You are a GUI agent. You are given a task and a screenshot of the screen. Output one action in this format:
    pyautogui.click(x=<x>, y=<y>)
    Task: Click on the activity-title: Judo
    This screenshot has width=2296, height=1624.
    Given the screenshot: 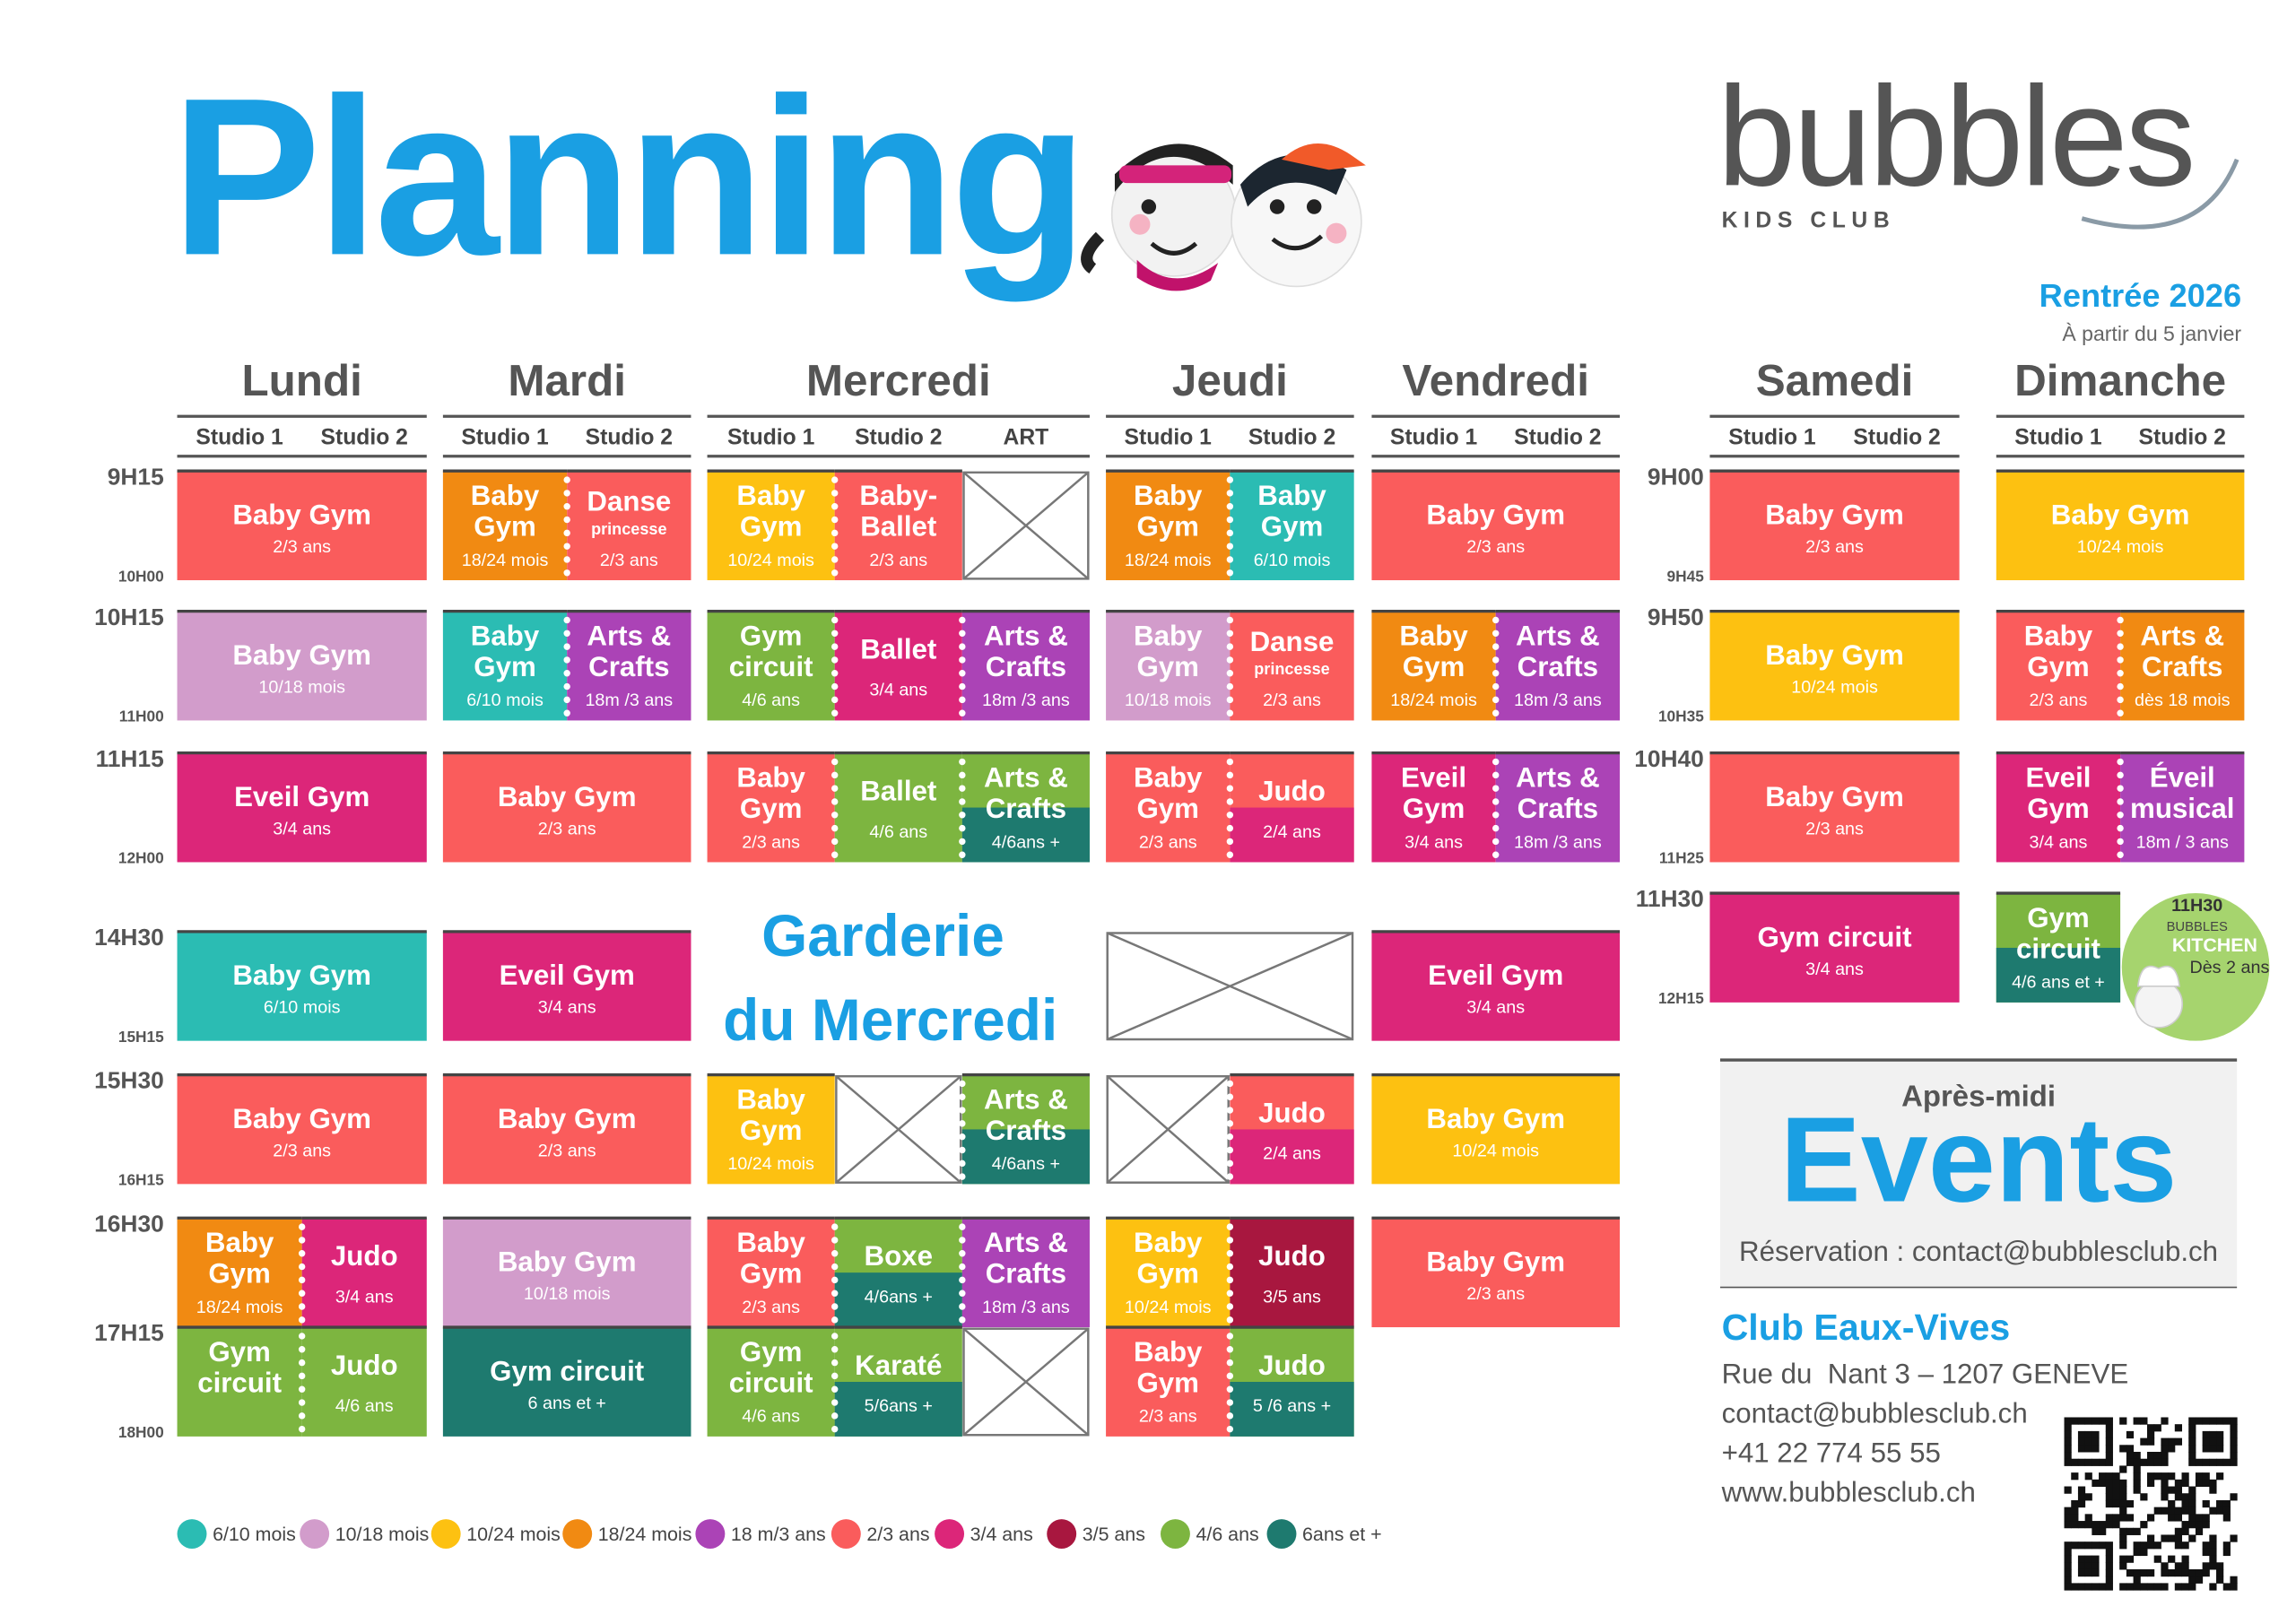 What is the action you would take?
    pyautogui.click(x=364, y=1365)
    